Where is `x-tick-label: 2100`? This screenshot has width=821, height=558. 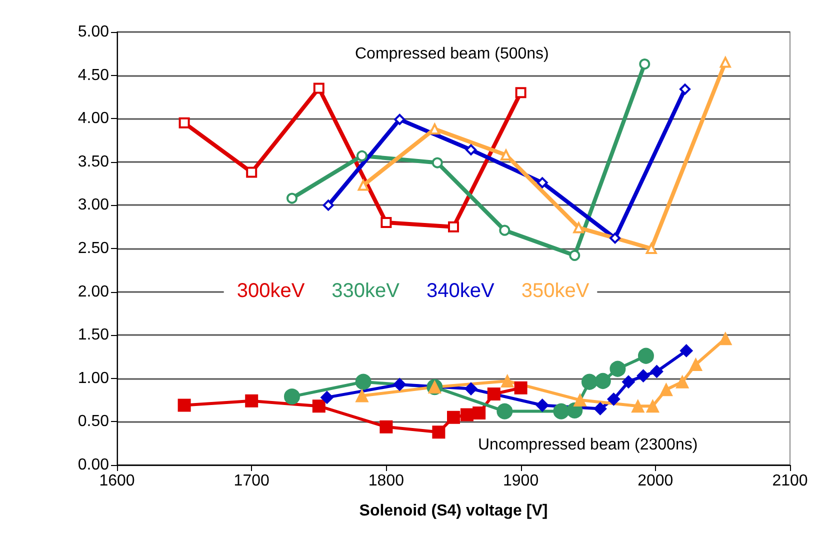
x-tick-label: 2100 is located at coordinates (790, 481).